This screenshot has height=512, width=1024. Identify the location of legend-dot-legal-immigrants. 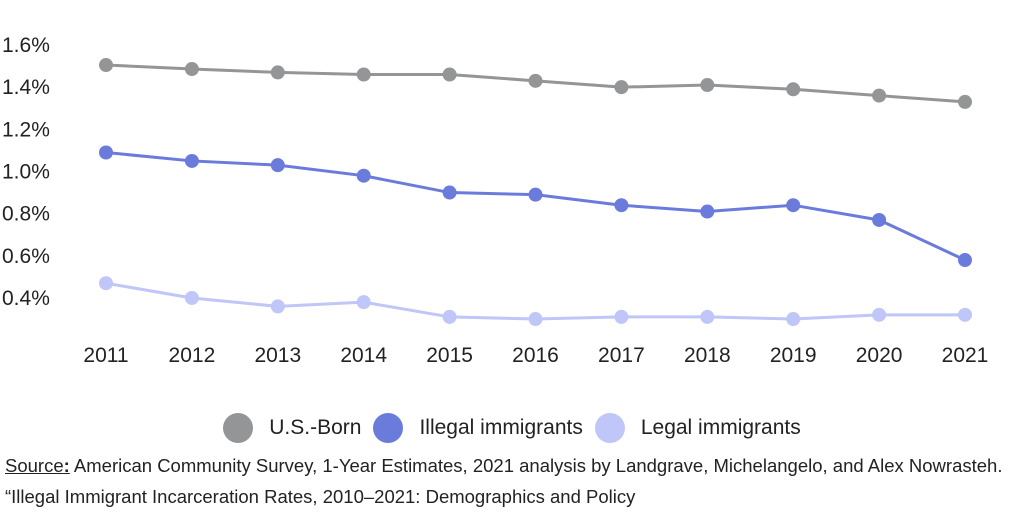
(609, 428).